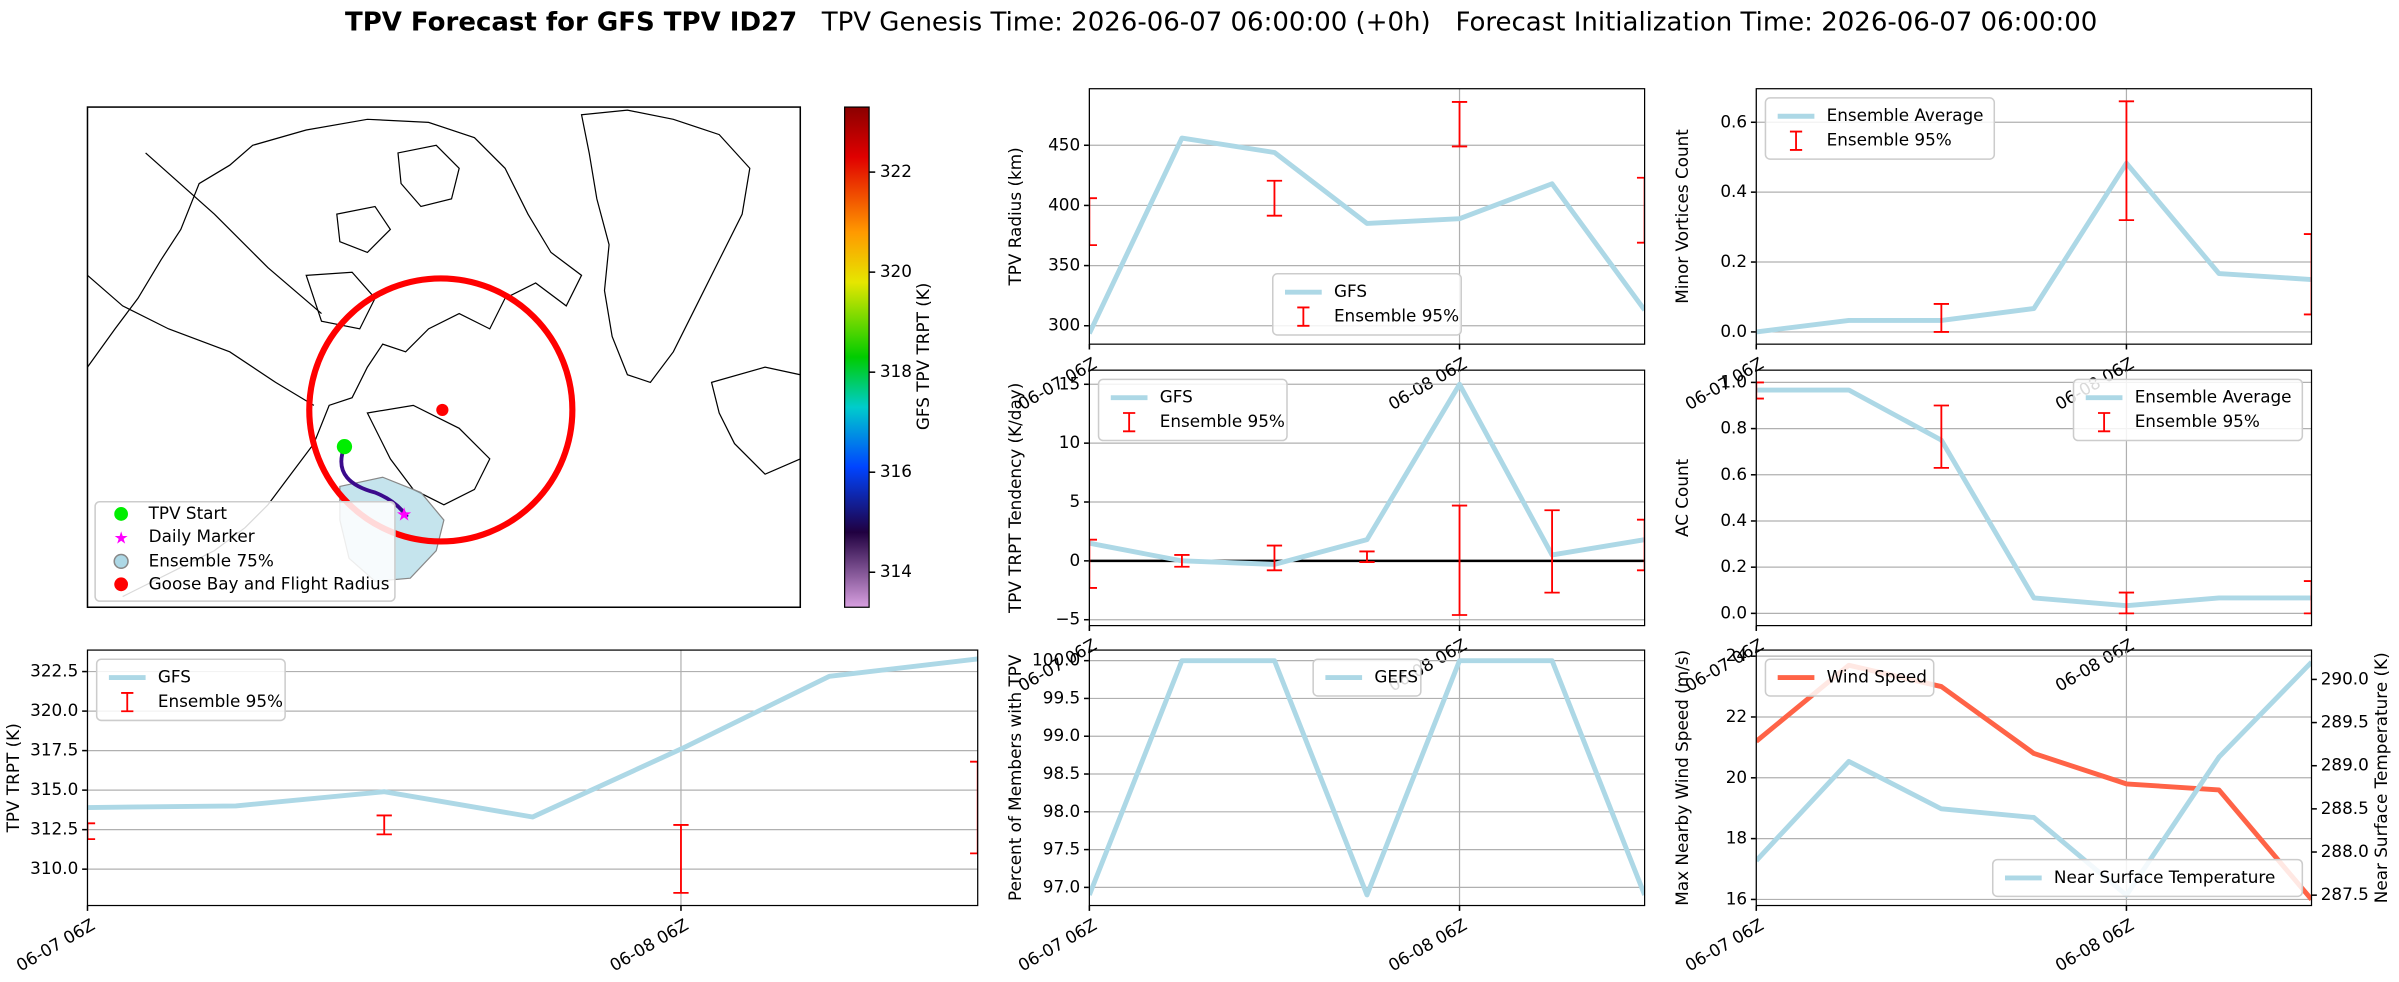  I want to click on y-tick-label: 400, so click(1064, 204).